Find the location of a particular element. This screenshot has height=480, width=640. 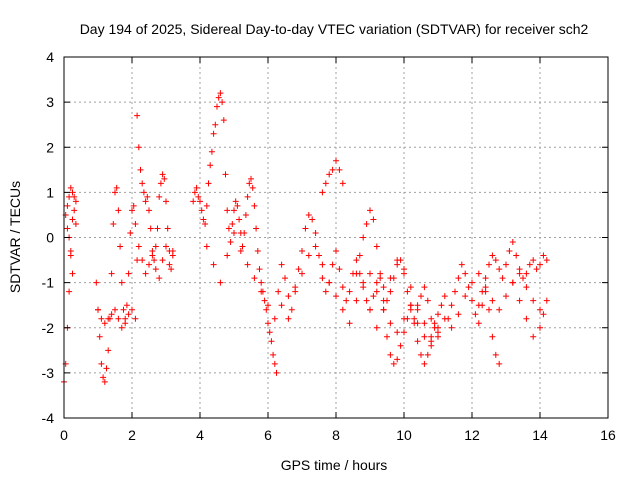

x-axis-label: GPS time / hours is located at coordinates (334, 465).